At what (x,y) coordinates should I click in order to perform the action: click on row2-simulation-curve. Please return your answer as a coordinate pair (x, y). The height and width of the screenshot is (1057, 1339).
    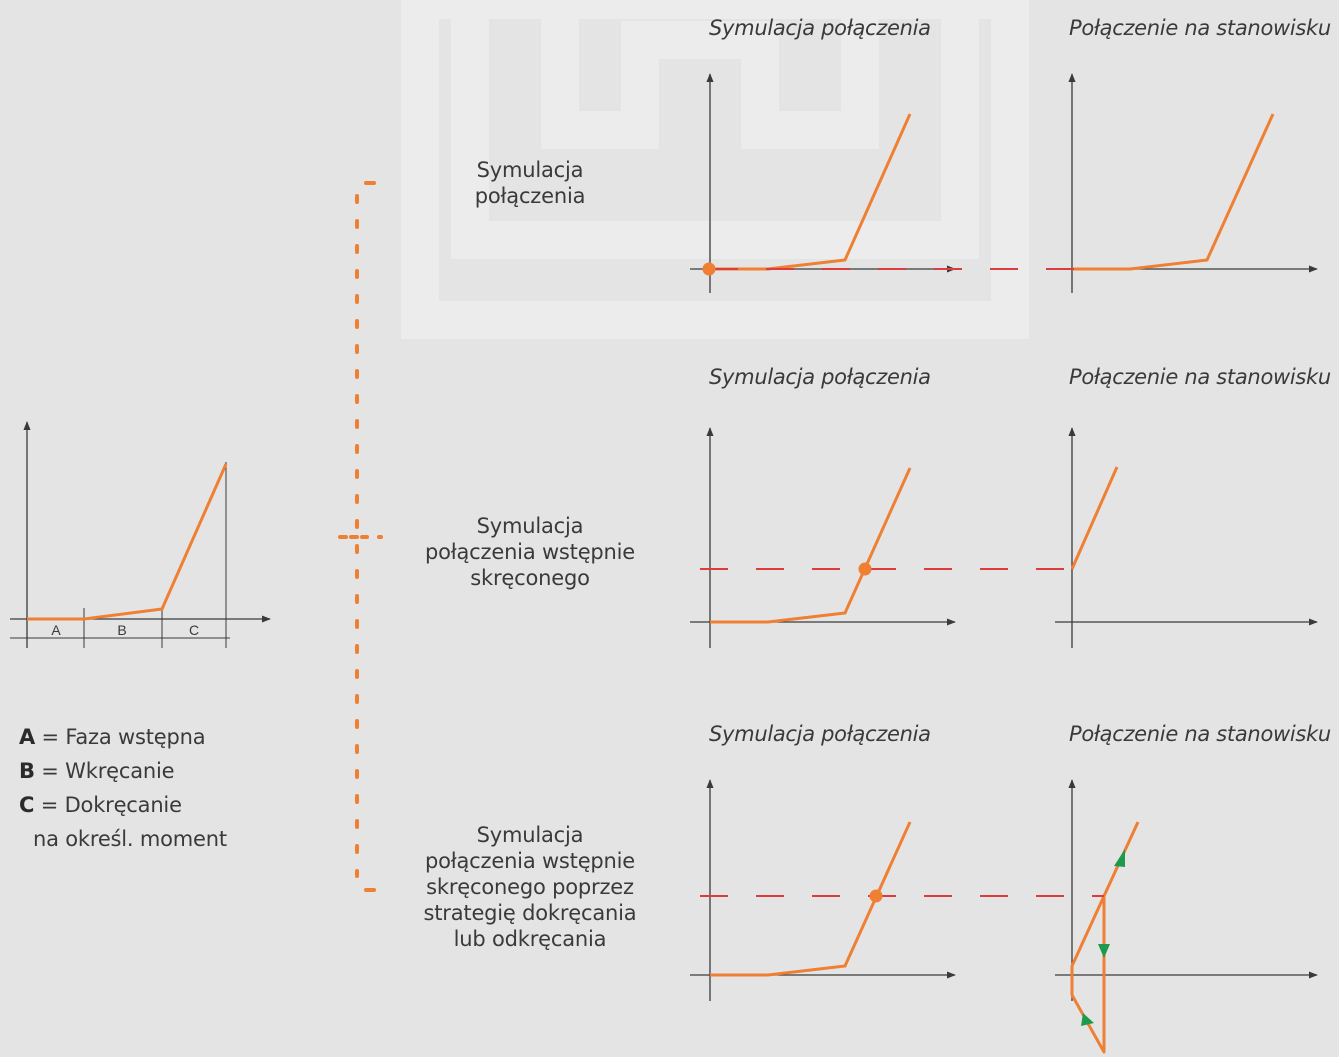
    Looking at the image, I should click on (811, 545).